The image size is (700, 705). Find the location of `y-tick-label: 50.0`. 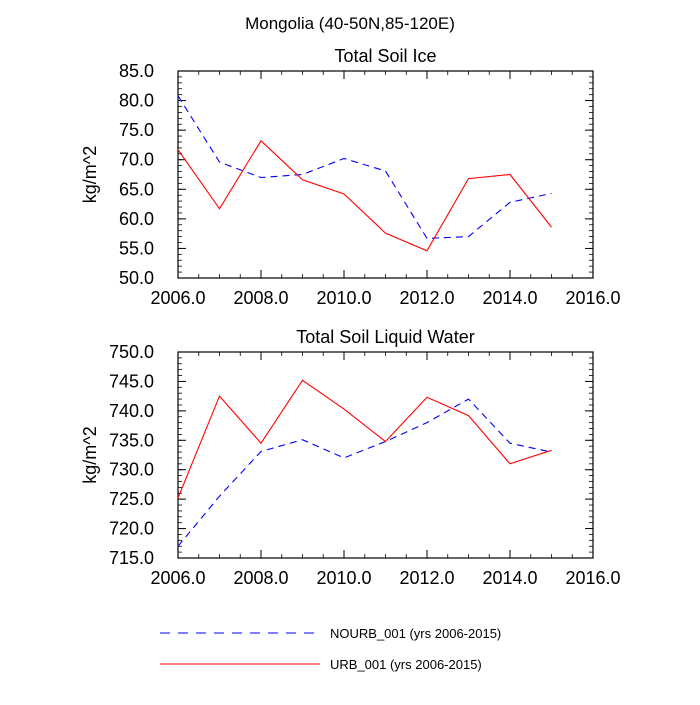

y-tick-label: 50.0 is located at coordinates (136, 278).